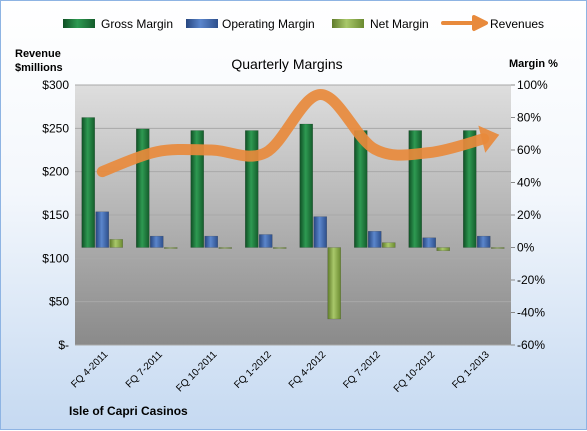  Describe the element at coordinates (286, 64) in the screenshot. I see `chart-title: Quarterly Margins` at that location.